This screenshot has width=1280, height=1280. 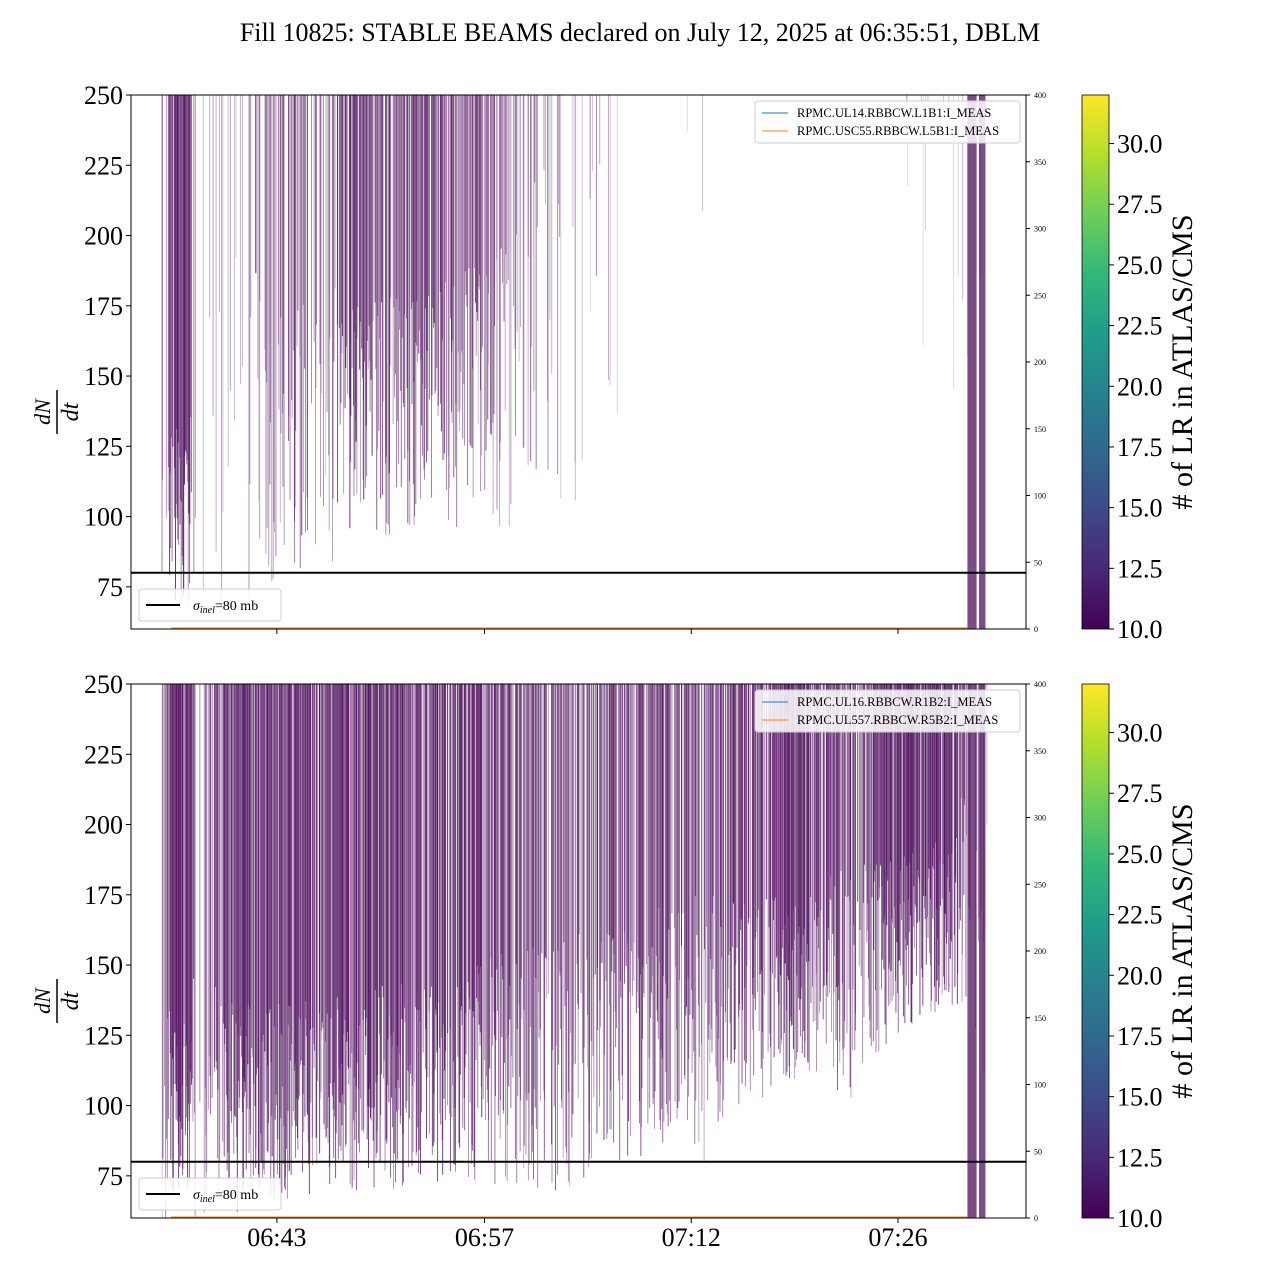 I want to click on x-tick-label: 06:43, so click(x=276, y=1237).